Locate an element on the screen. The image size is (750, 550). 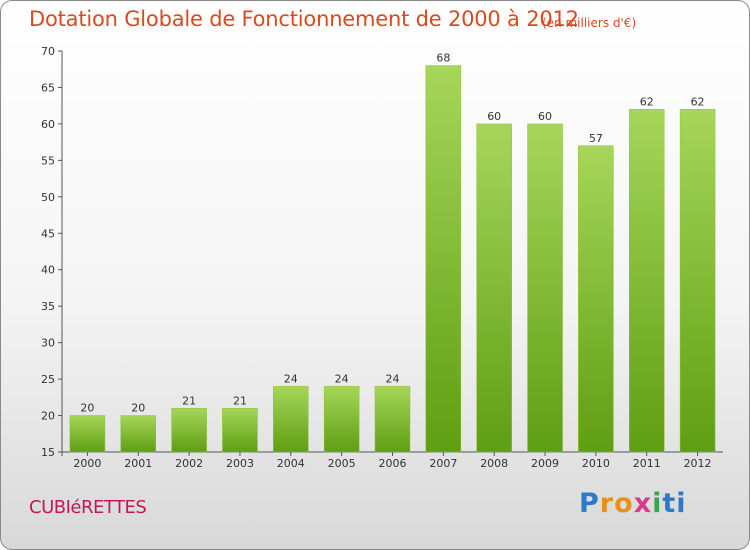
logo-letter: r is located at coordinates (607, 503).